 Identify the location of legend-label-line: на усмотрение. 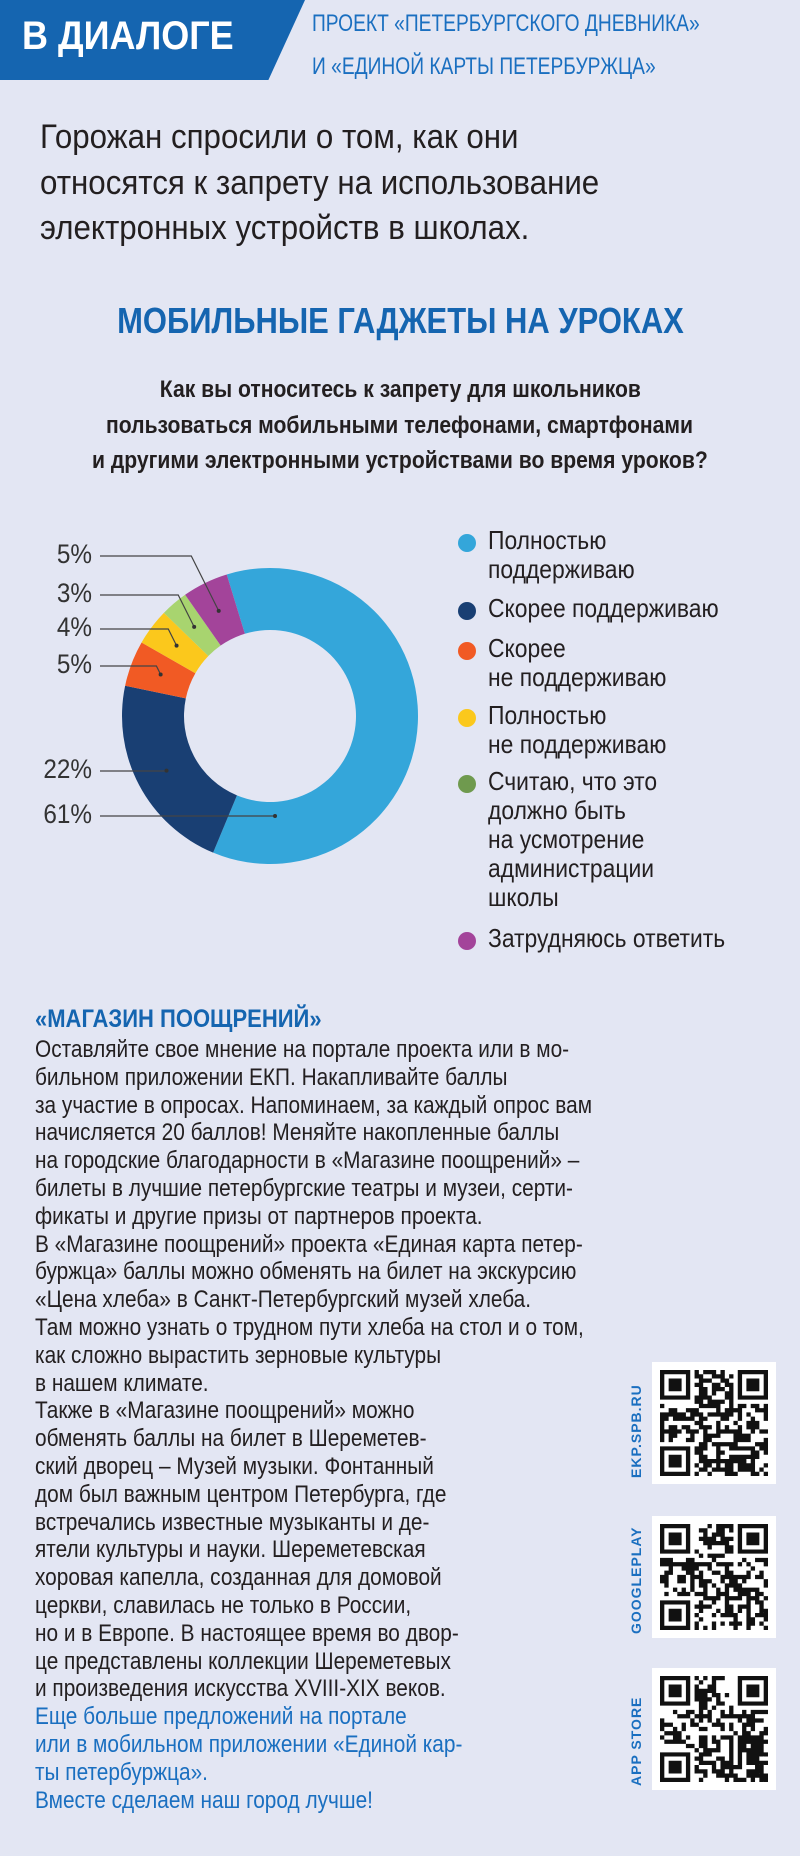
(566, 839).